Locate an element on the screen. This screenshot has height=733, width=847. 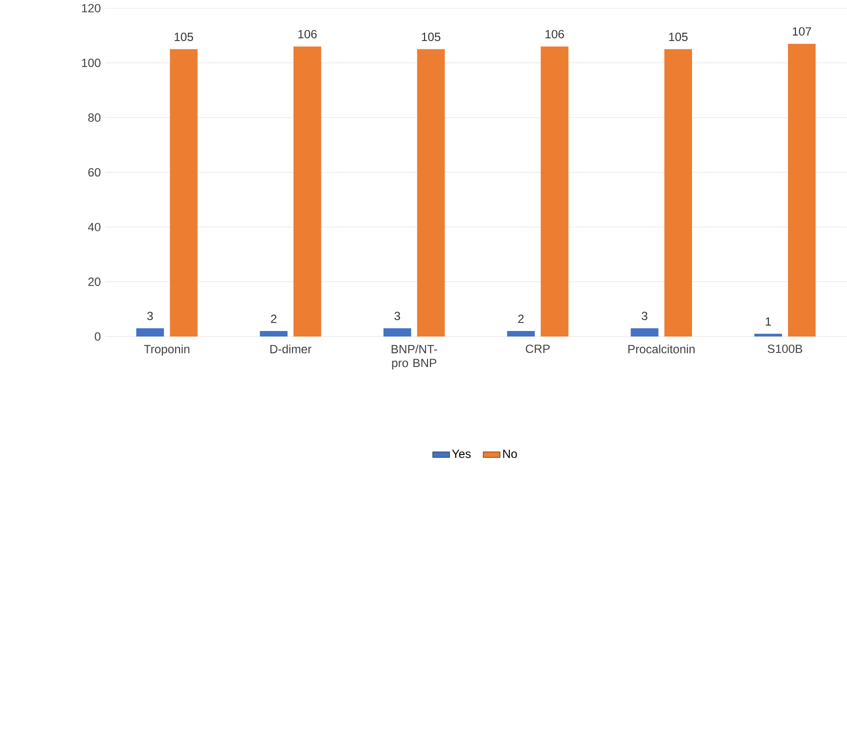
data-label: 1 is located at coordinates (768, 321).